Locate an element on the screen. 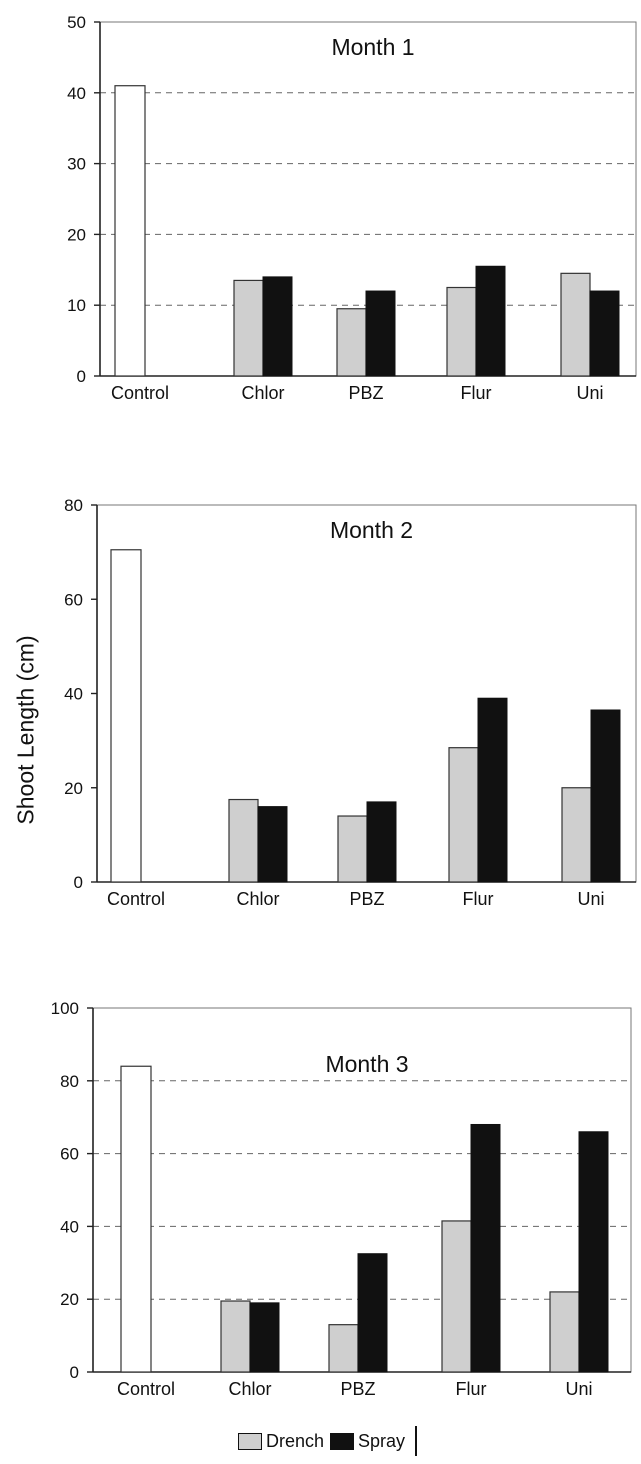  m2-bar-drench-pbz is located at coordinates (352, 849).